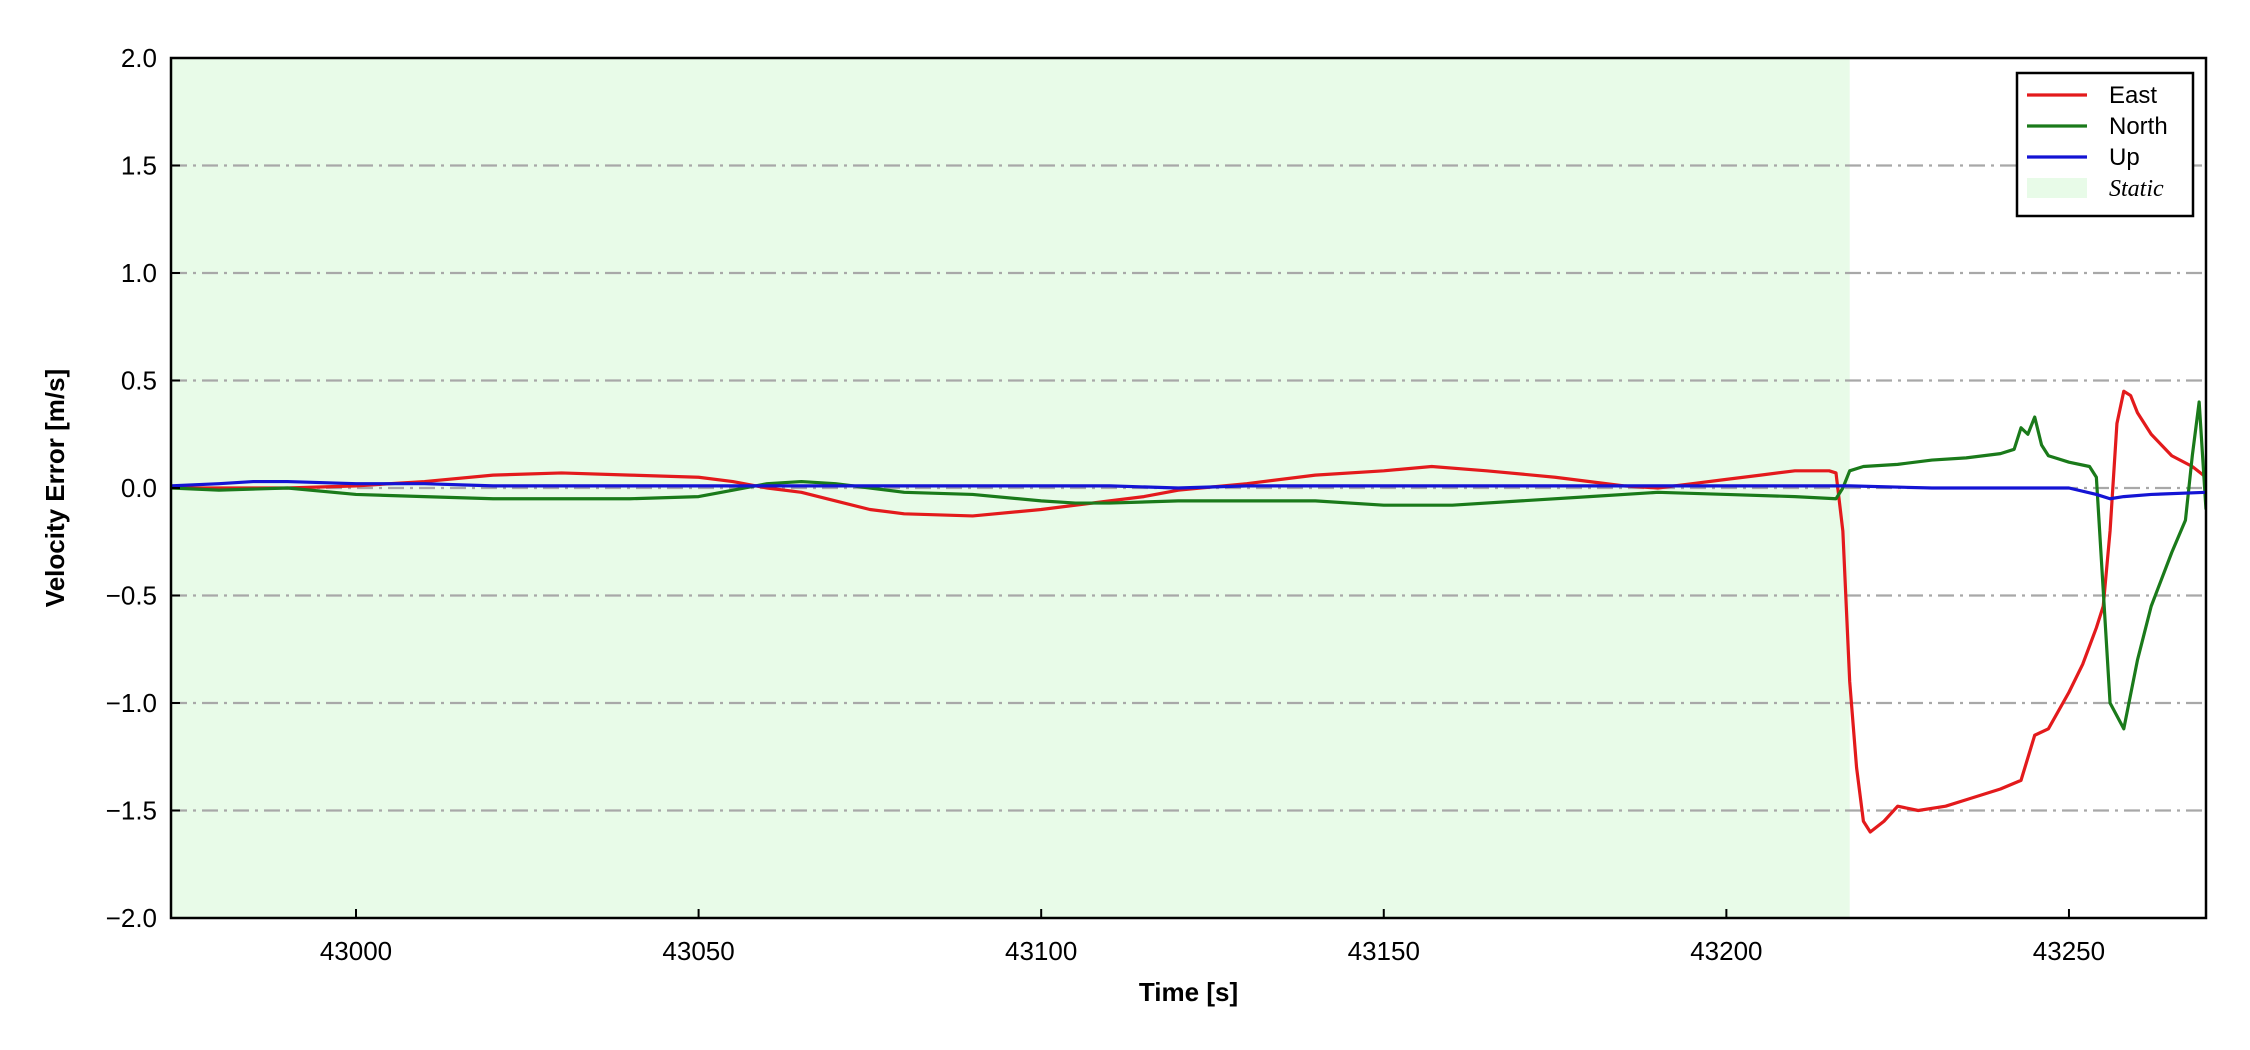  I want to click on y-tick-label: −2.0, so click(131, 918).